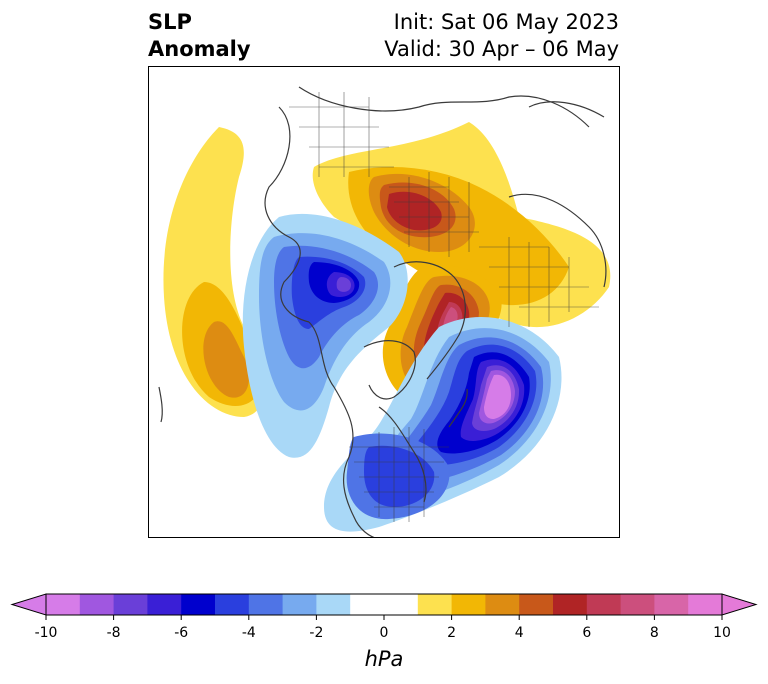 Image resolution: width=768 pixels, height=684 pixels. Describe the element at coordinates (587, 633) in the screenshot. I see `colorbar-tick-label: 6` at that location.